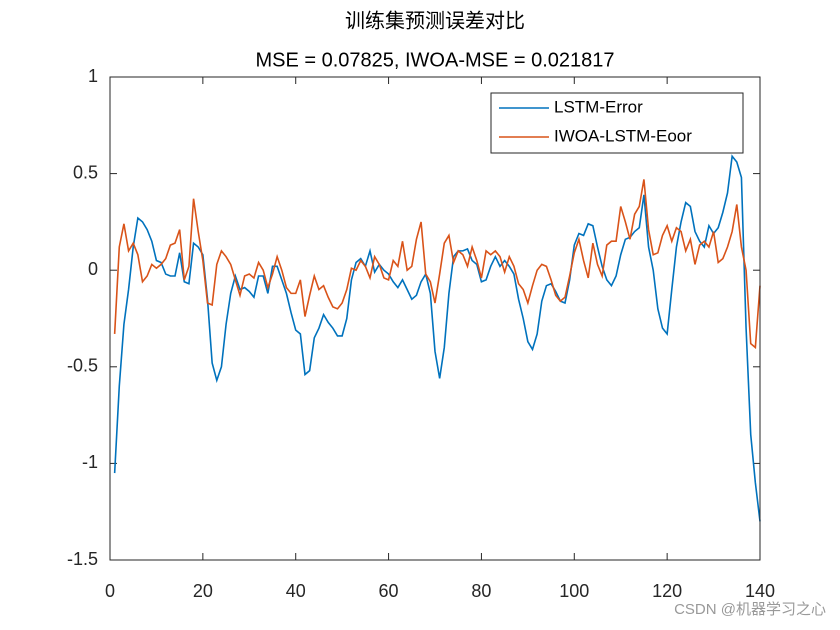 Image resolution: width=840 pixels, height=630 pixels. Describe the element at coordinates (85, 172) in the screenshot. I see `y-tick-label: 0.5` at that location.